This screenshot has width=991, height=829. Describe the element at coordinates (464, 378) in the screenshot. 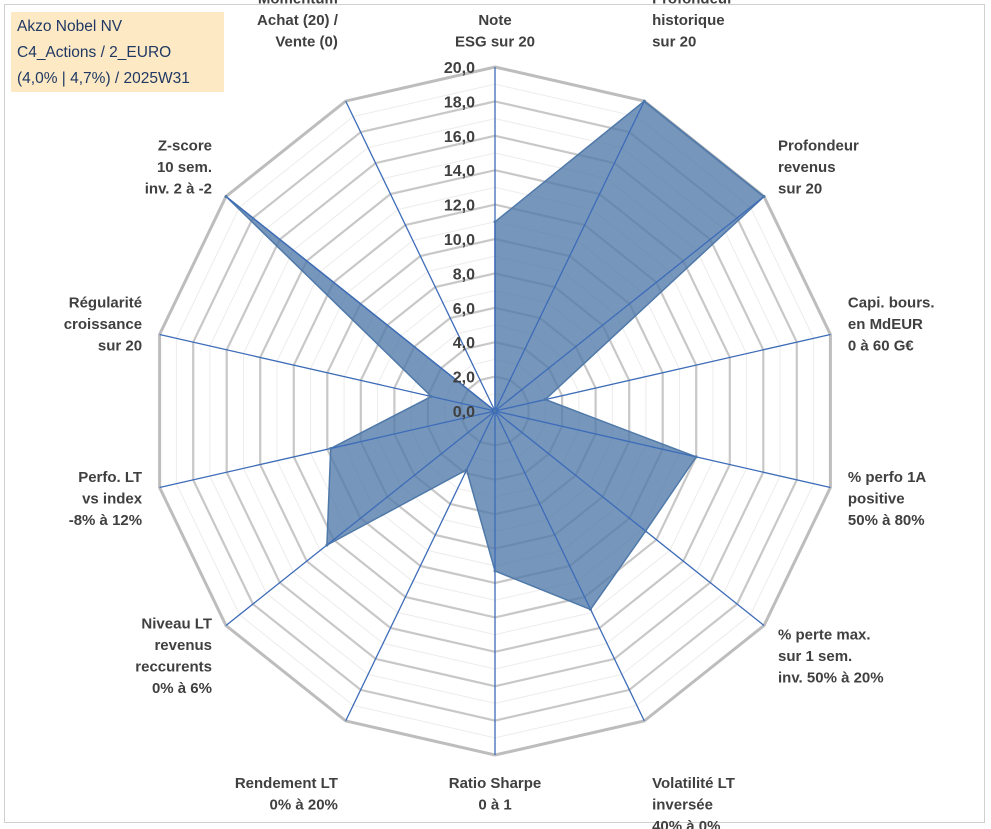

I see `tick-label: 2,0` at that location.